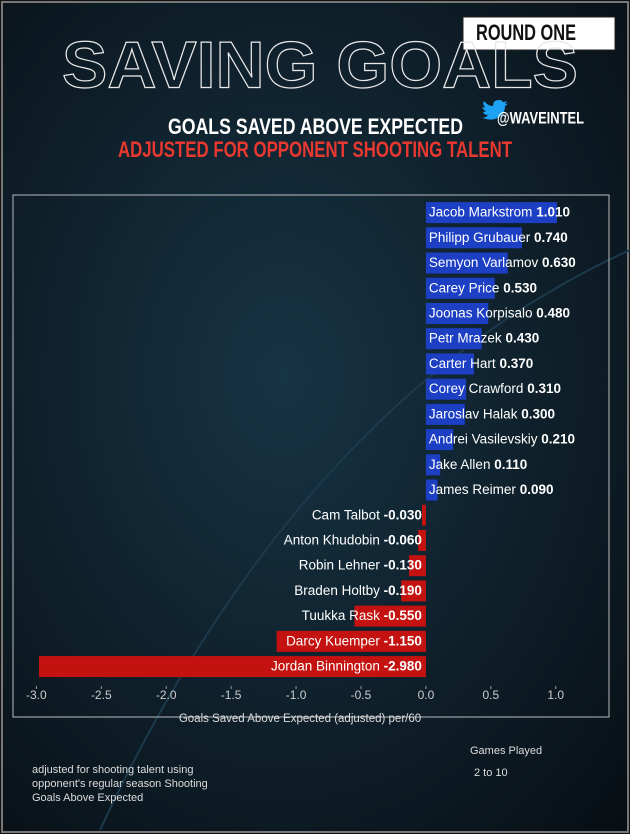  Describe the element at coordinates (526, 32) in the screenshot. I see `badge: ROUND ONE` at that location.